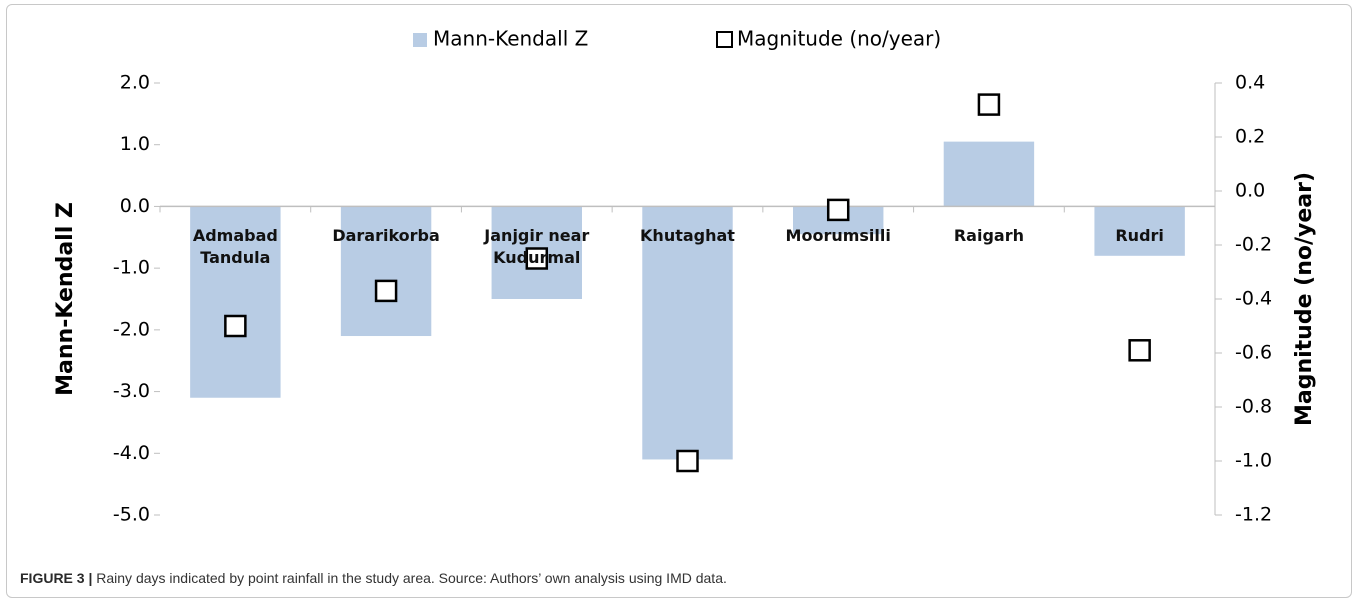 The width and height of the screenshot is (1360, 606). What do you see at coordinates (1250, 137) in the screenshot?
I see `y2-tick-label: 0.2` at bounding box center [1250, 137].